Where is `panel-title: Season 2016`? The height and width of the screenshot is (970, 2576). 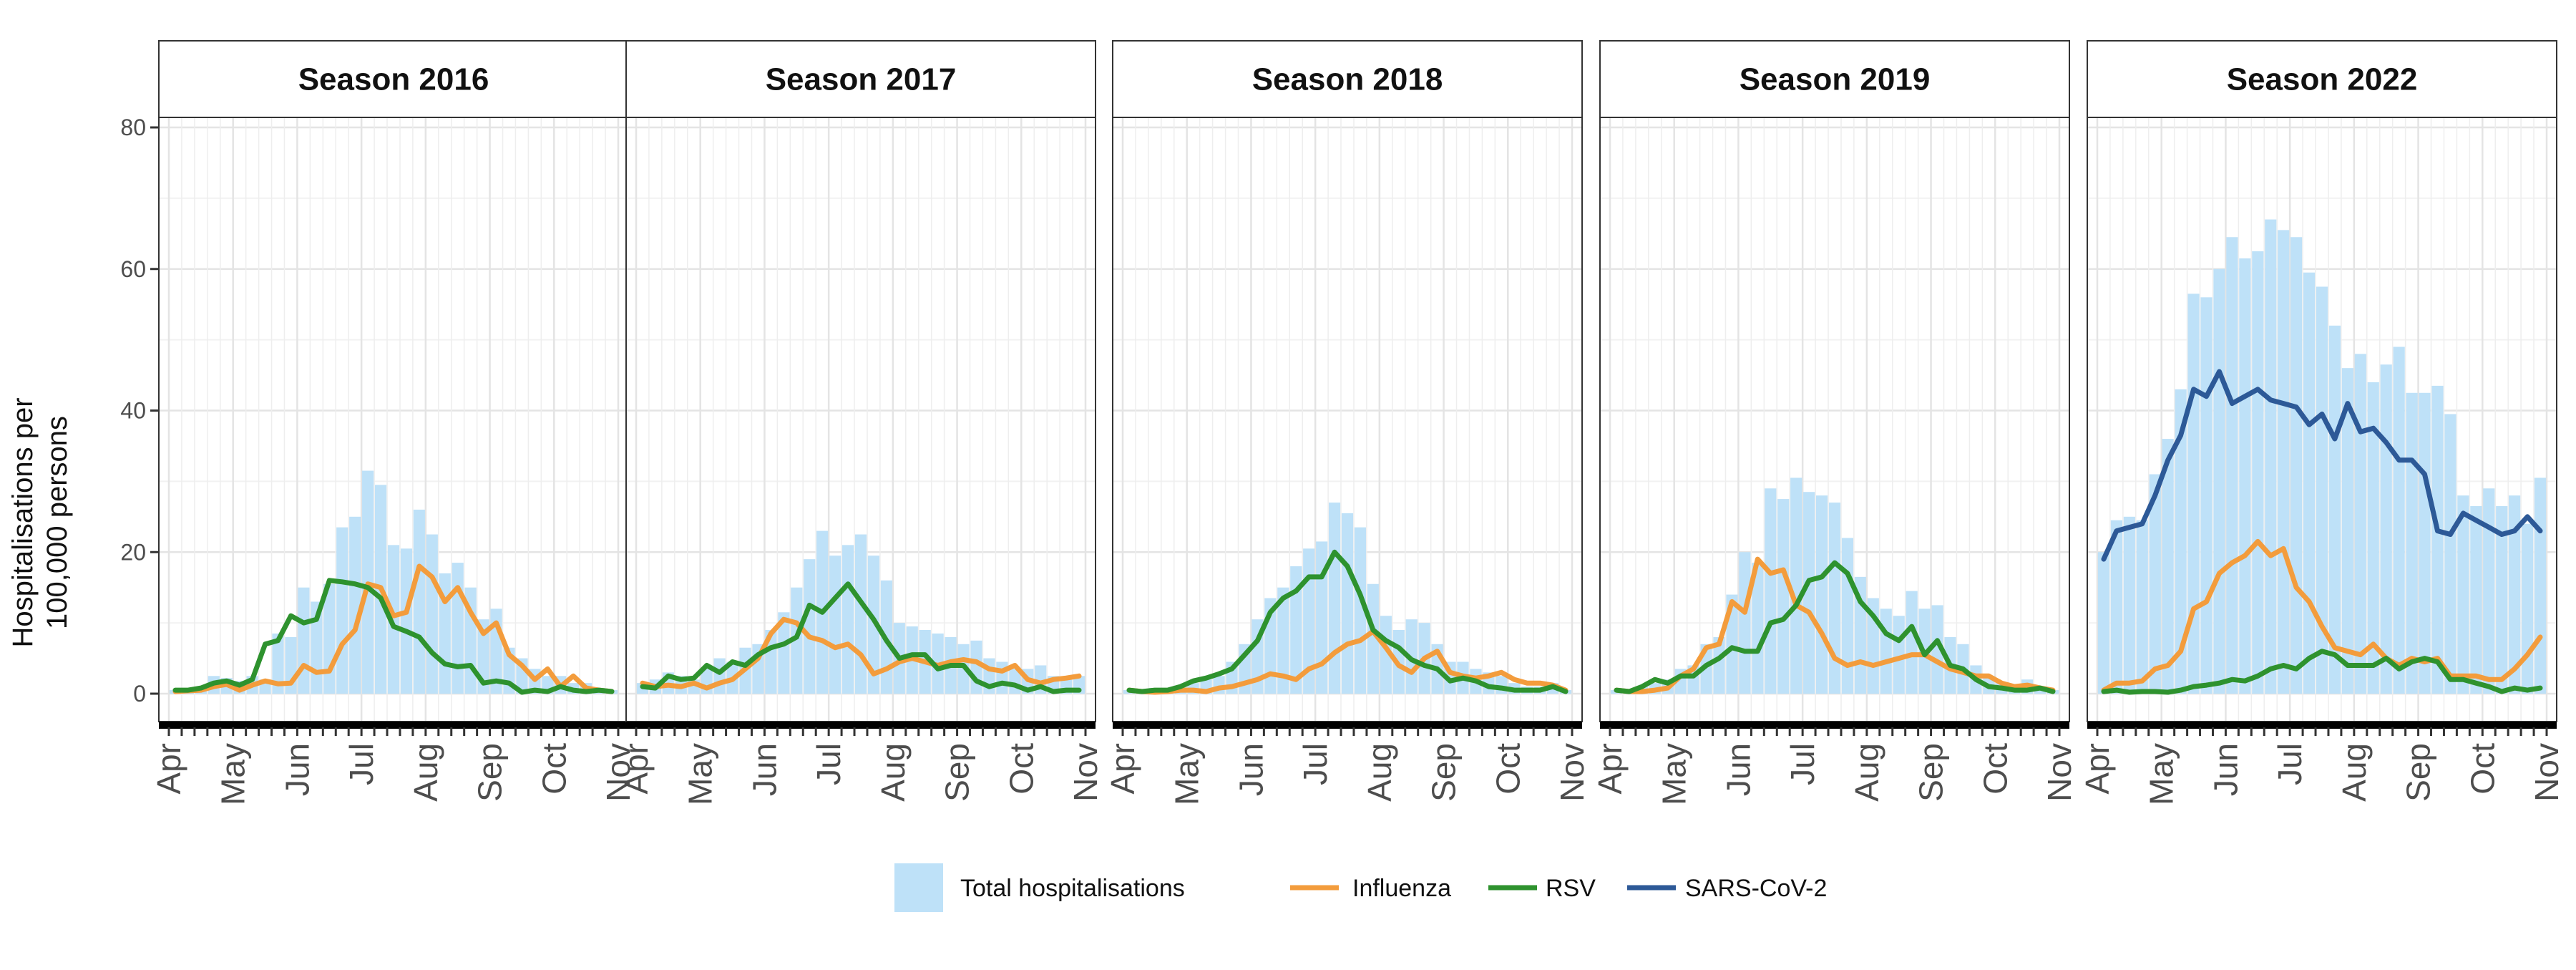 panel-title: Season 2016 is located at coordinates (393, 79).